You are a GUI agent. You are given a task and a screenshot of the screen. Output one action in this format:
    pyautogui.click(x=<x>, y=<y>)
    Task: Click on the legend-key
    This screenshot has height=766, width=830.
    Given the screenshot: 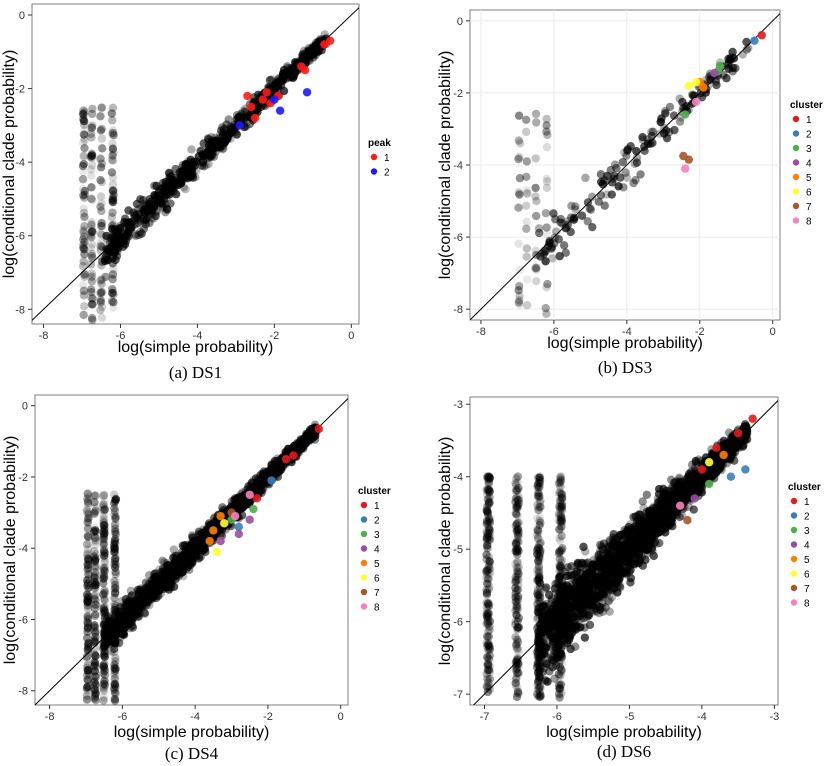 What is the action you would take?
    pyautogui.click(x=364, y=534)
    